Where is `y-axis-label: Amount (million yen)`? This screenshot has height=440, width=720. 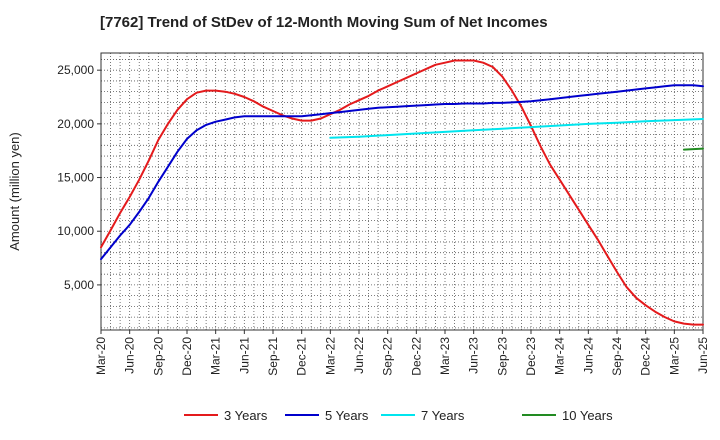
y-axis-label: Amount (million yen) is located at coordinates (14, 191).